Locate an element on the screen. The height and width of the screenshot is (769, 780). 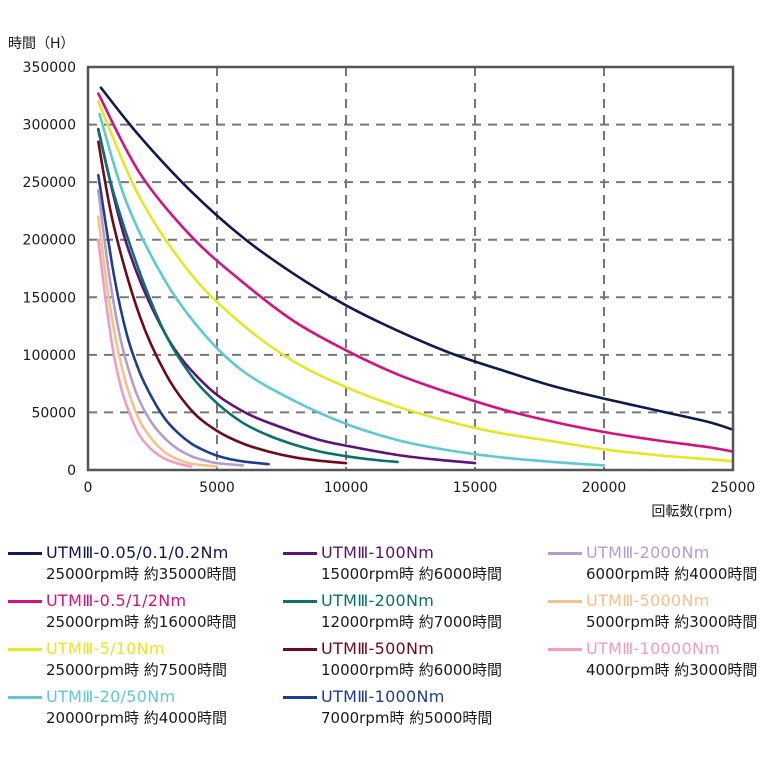
legend-item: UTMⅢ-1000Nm 7000rpm時 約5000時間 is located at coordinates (417, 711).